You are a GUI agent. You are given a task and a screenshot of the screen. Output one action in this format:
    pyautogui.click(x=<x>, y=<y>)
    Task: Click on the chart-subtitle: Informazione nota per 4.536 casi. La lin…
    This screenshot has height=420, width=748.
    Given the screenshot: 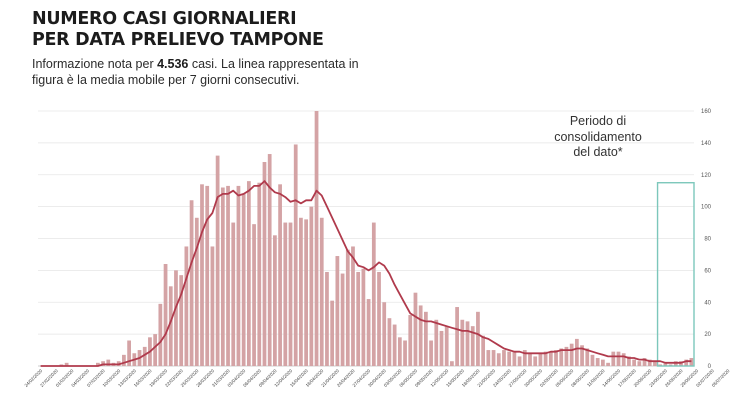 What is the action you would take?
    pyautogui.click(x=197, y=72)
    